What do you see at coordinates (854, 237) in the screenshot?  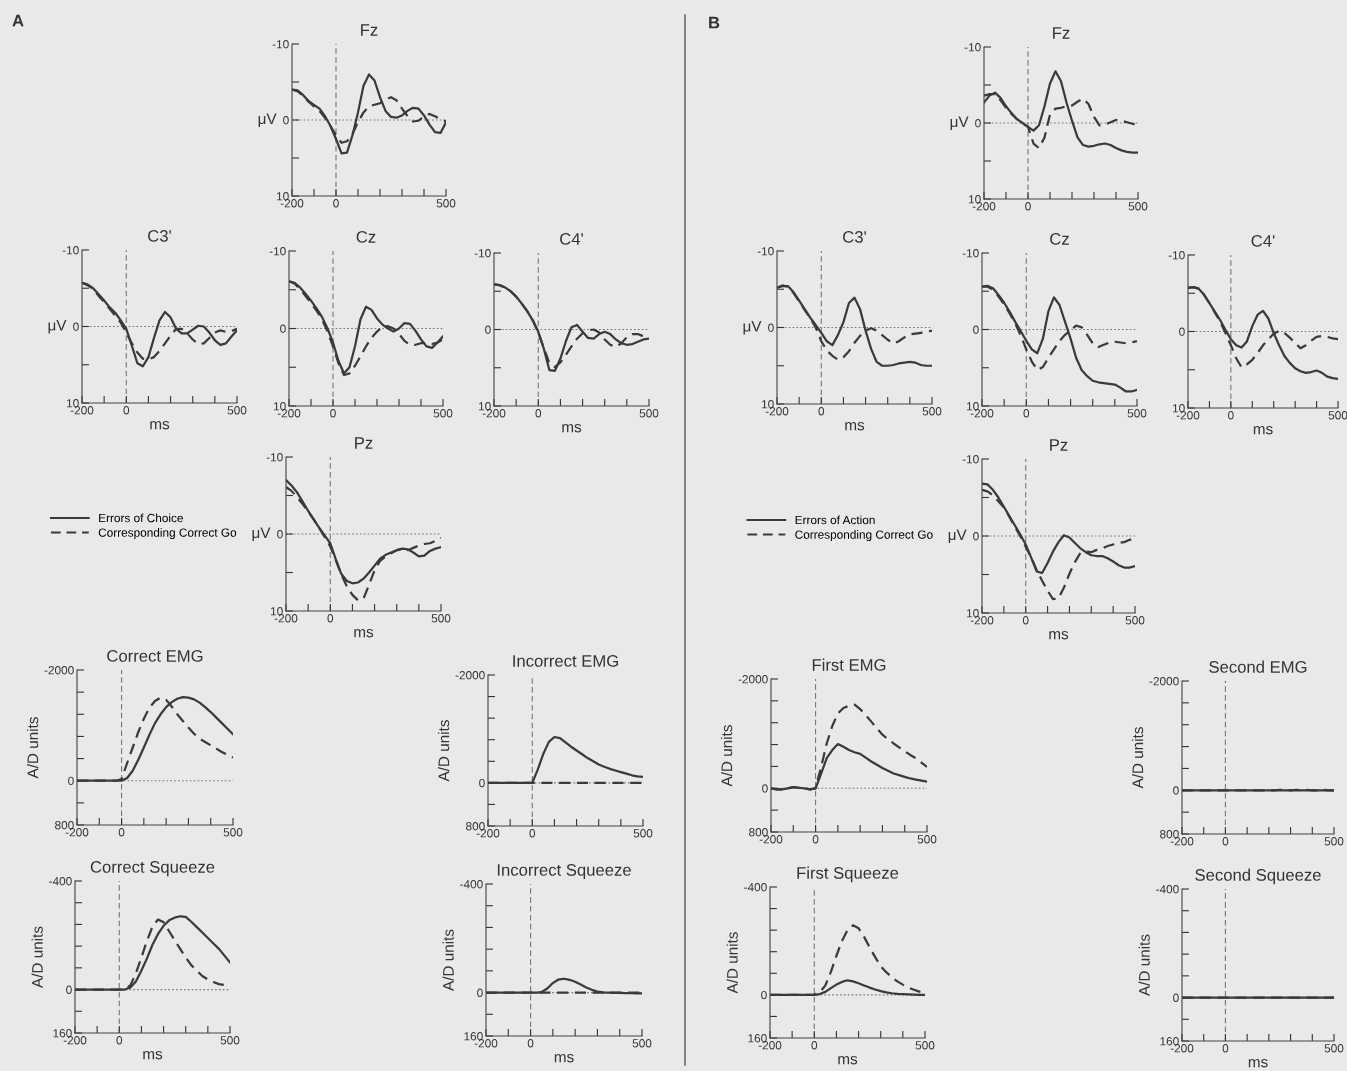 I see `chart-title: C3'` at bounding box center [854, 237].